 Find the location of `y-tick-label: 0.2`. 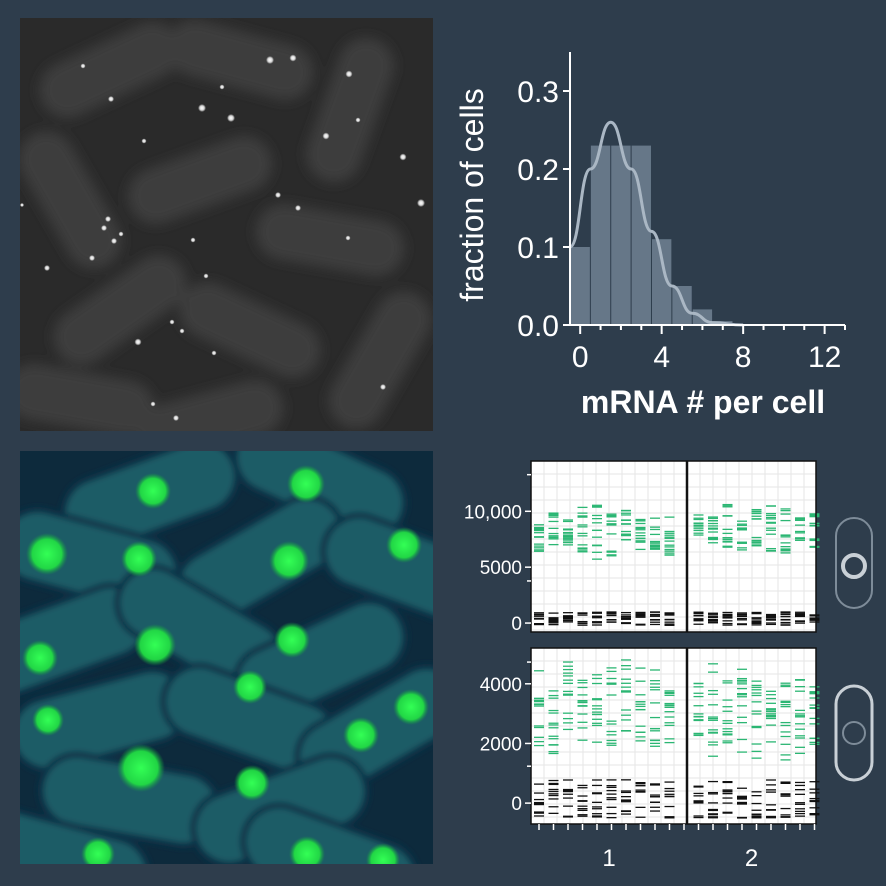

y-tick-label: 0.2 is located at coordinates (538, 170).